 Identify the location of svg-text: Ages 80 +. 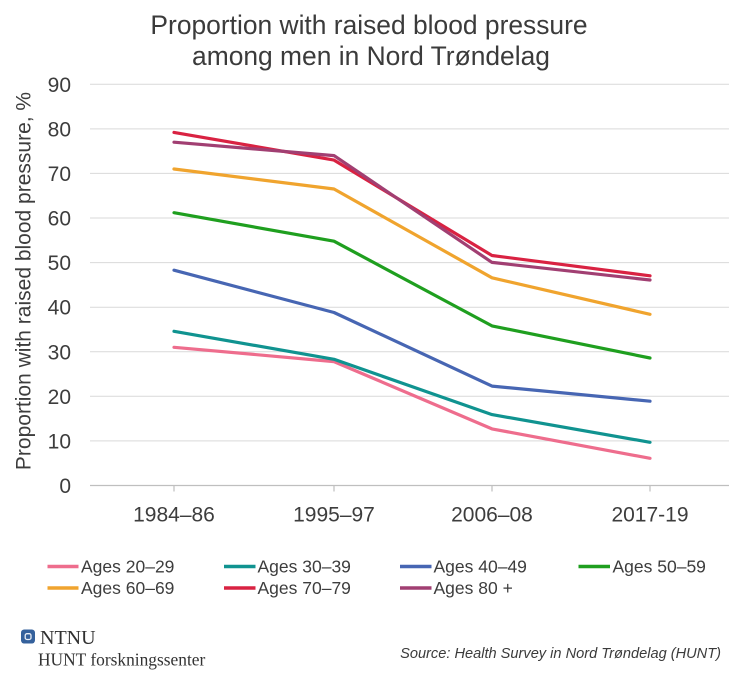
(473, 588).